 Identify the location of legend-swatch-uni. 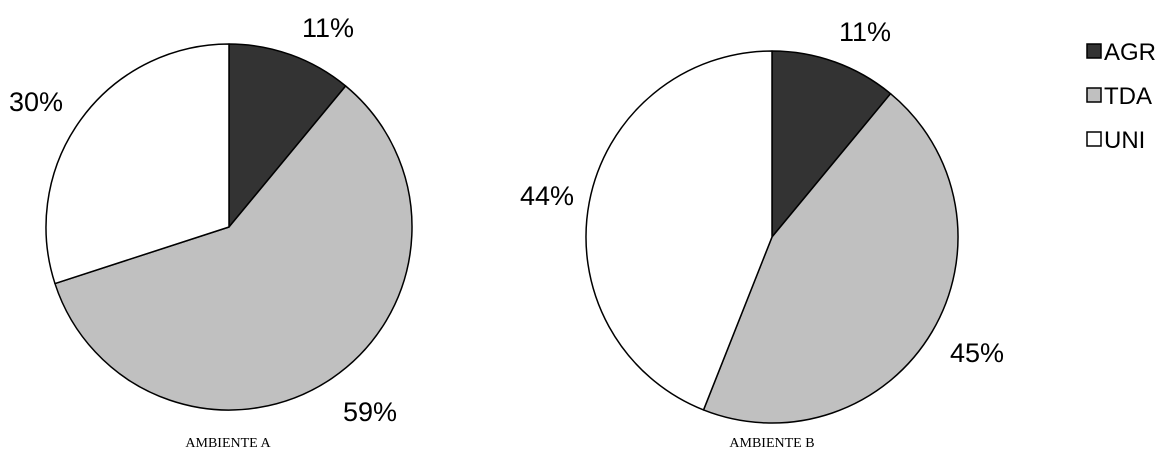
(1094, 139).